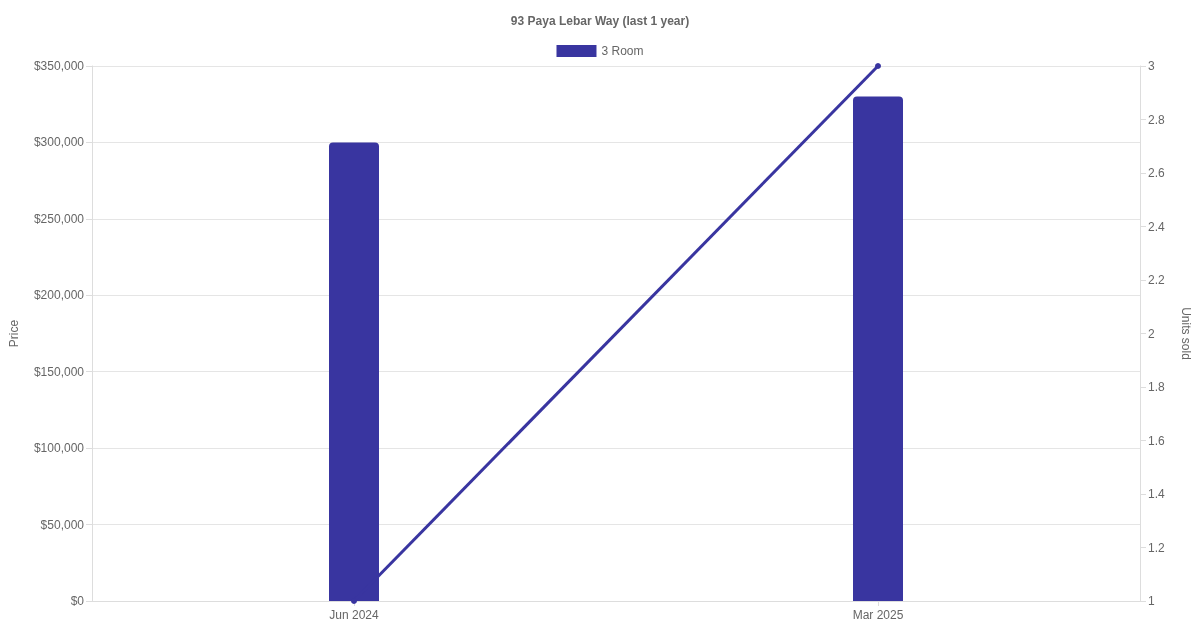 The height and width of the screenshot is (630, 1200). I want to click on y2-tick-label: 2.4, so click(1157, 226).